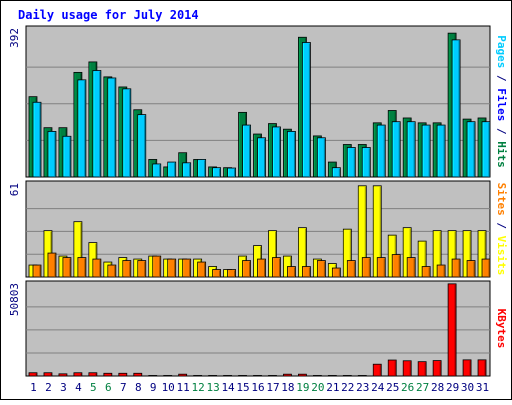 The width and height of the screenshot is (512, 405). Describe the element at coordinates (501, 101) in the screenshot. I see `series-legend-label: Pages / Files / Hits` at that location.